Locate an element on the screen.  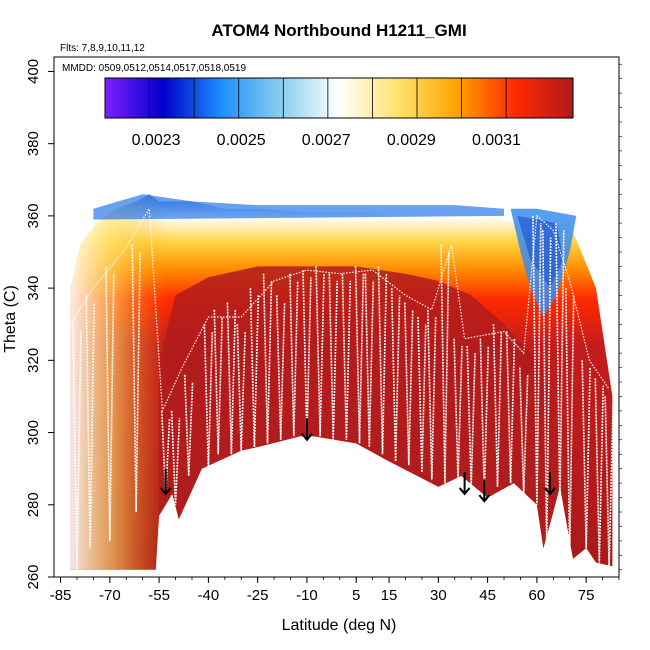
colorbar-rect is located at coordinates (339, 98).